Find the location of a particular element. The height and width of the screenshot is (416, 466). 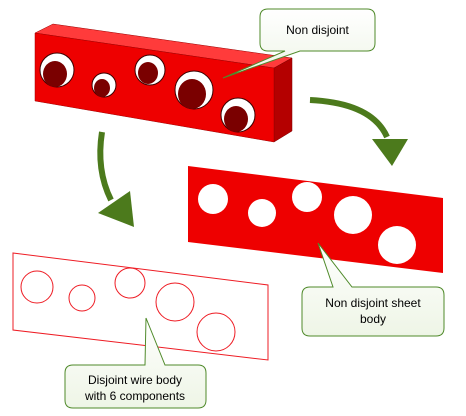

solid-front-face is located at coordinates (154, 87).